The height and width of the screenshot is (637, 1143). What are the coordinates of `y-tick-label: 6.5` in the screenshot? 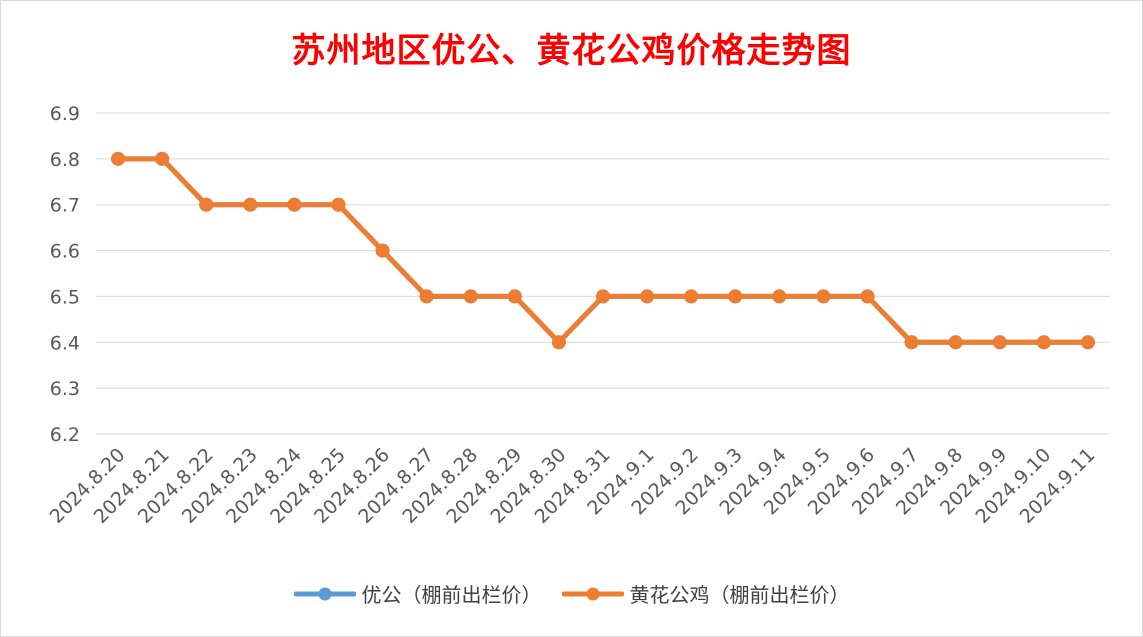 It's located at (65, 297).